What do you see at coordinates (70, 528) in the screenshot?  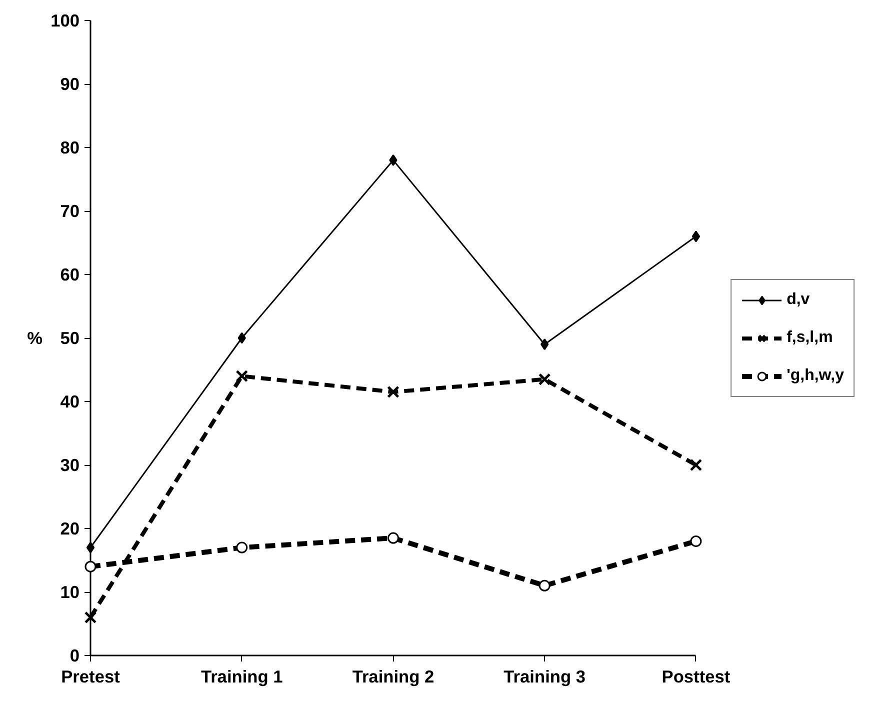 I see `y-tick-label: 20` at bounding box center [70, 528].